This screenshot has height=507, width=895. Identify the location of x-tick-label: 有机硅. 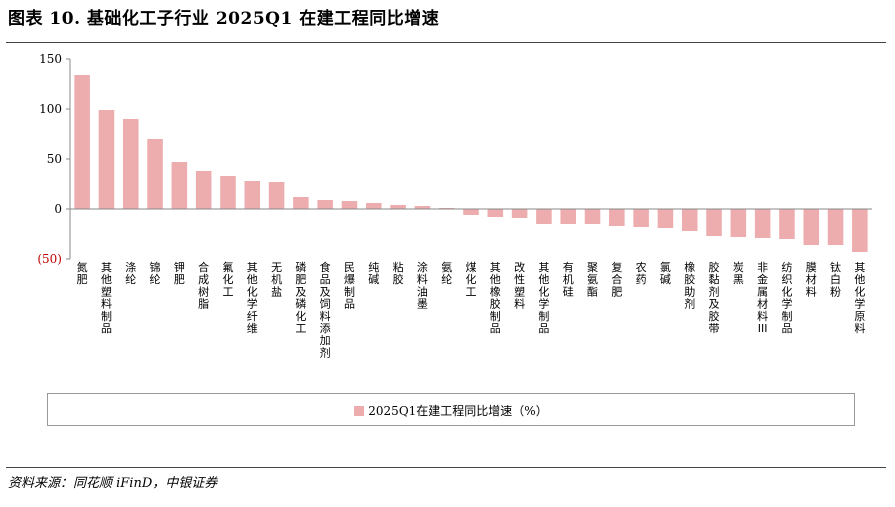
(568, 279).